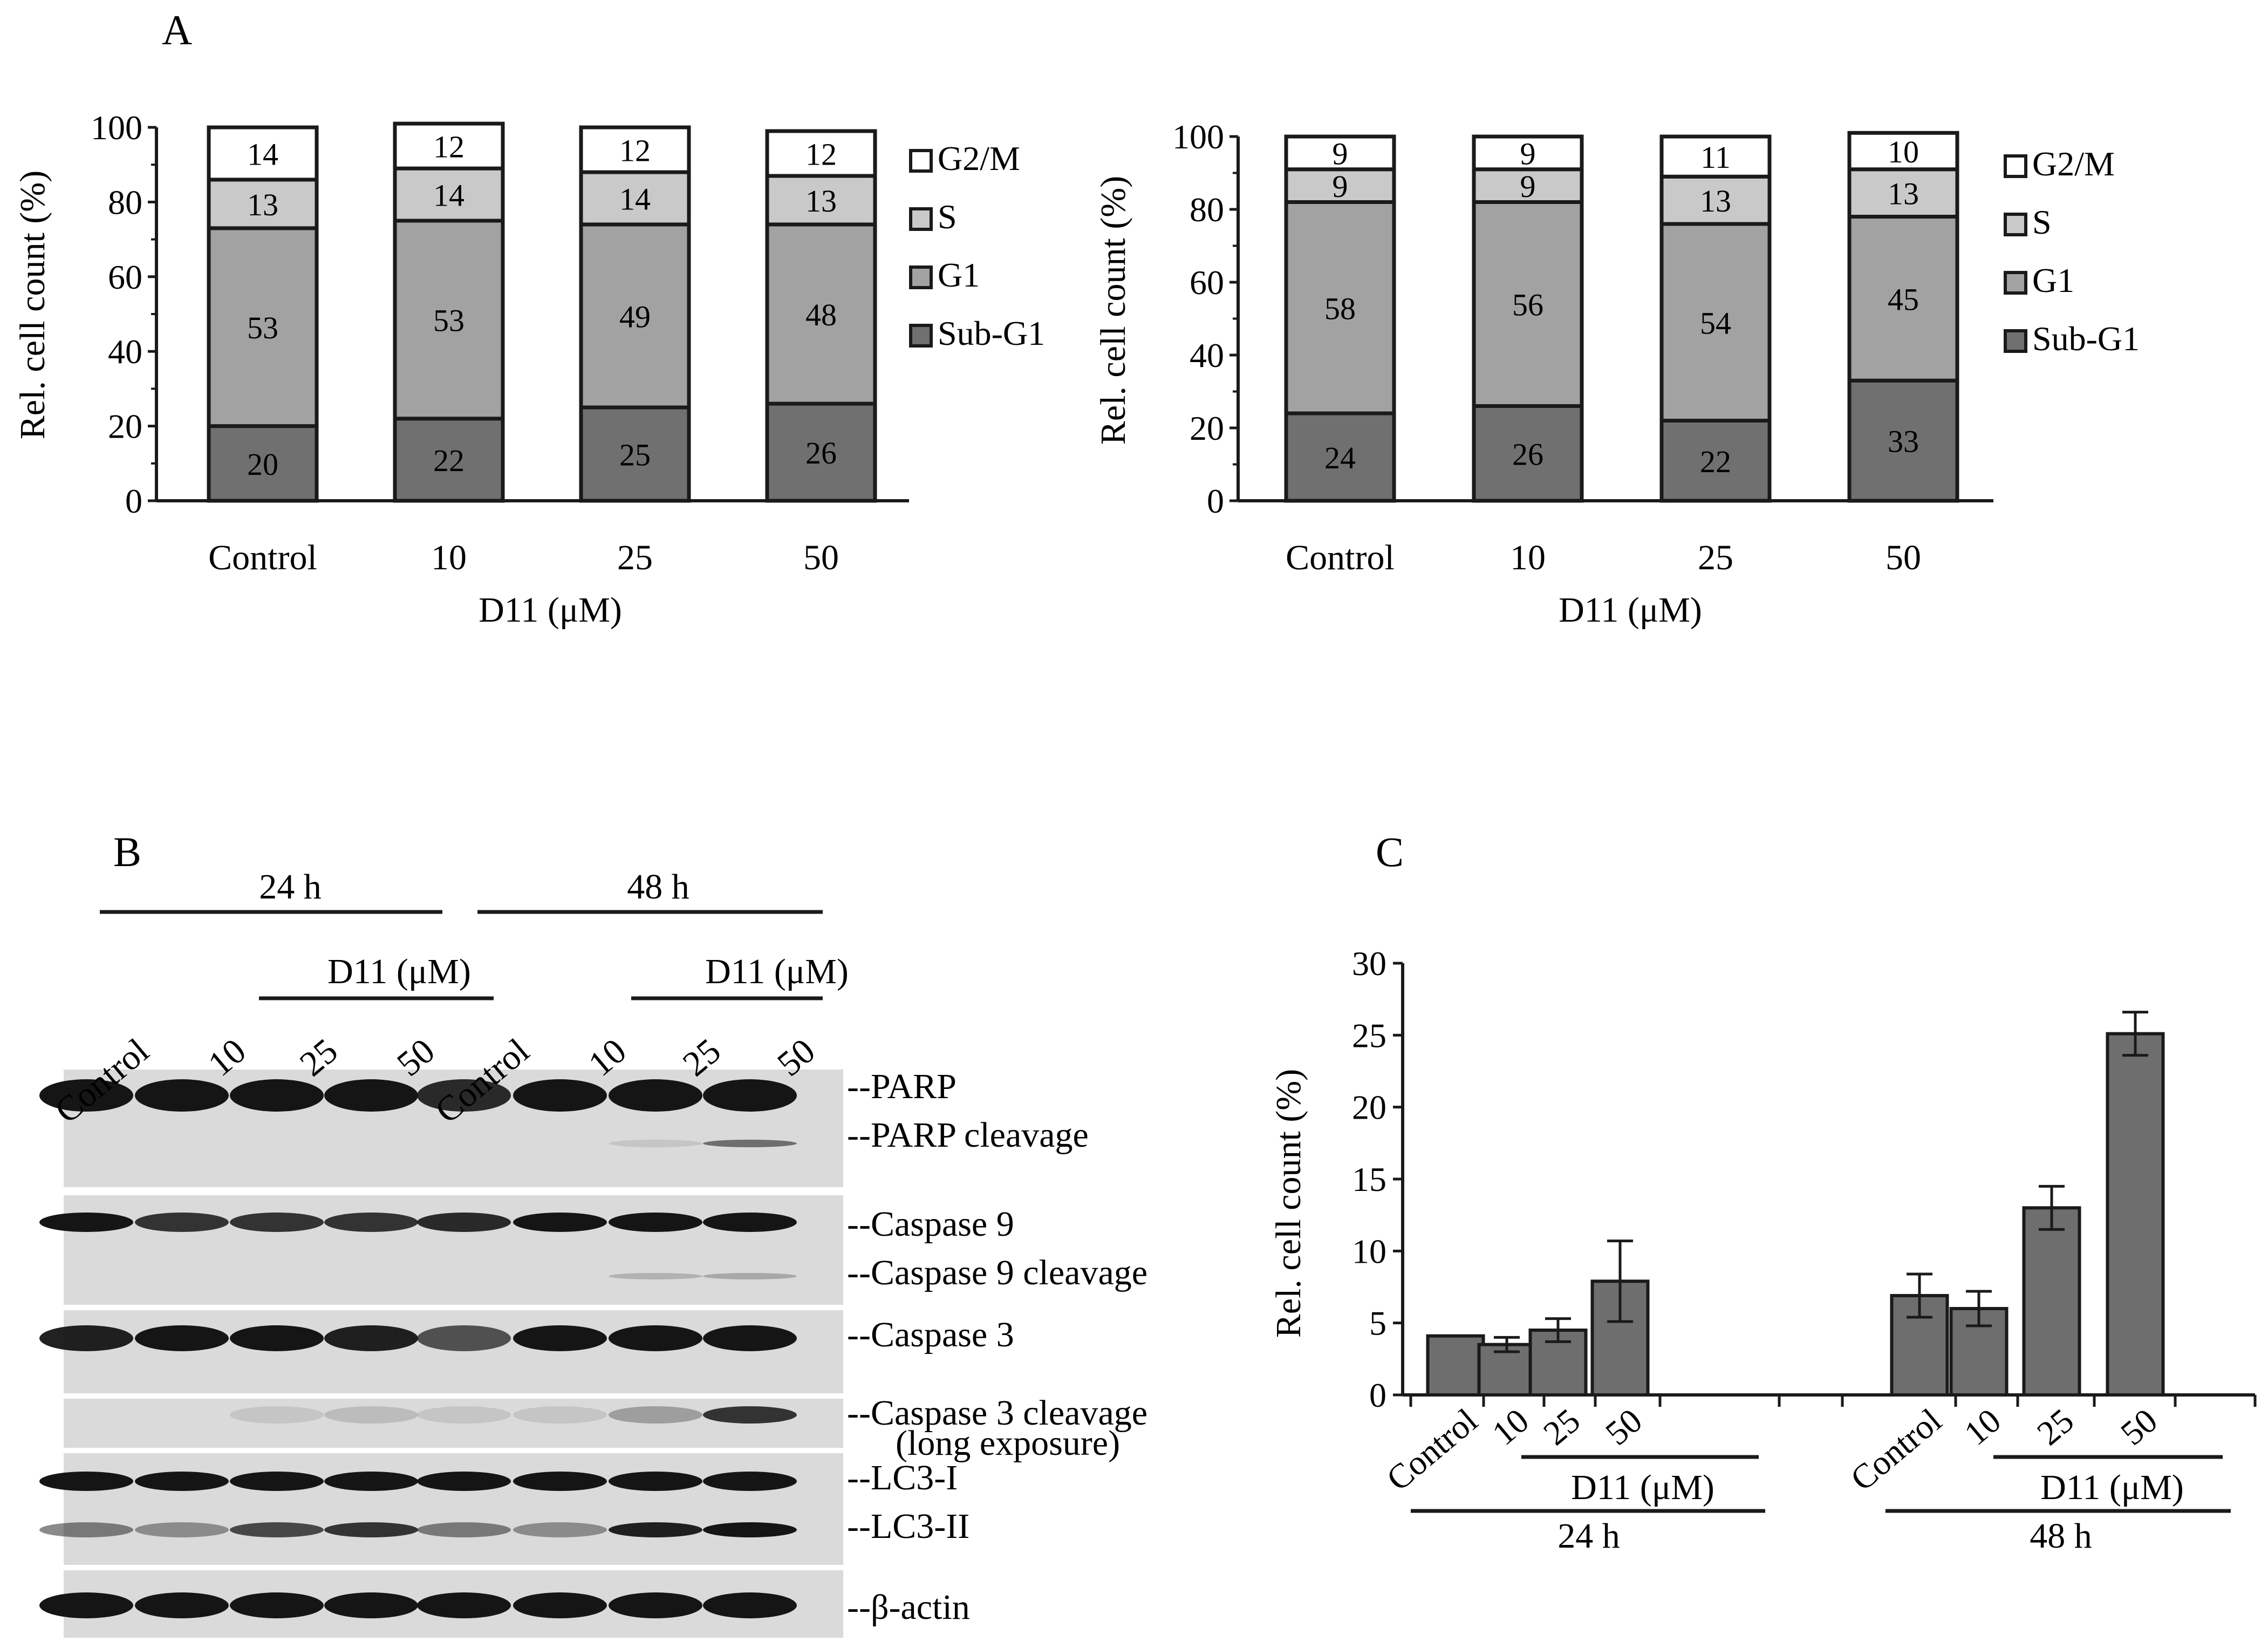 This screenshot has height=1648, width=2268. I want to click on band-label: --PARP cleavage, so click(968, 1135).